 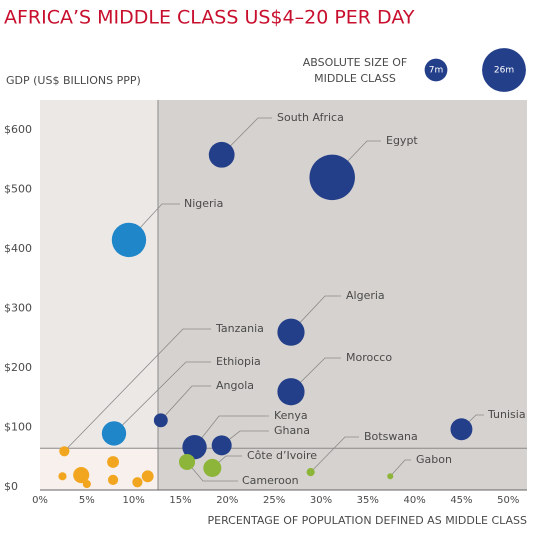 What do you see at coordinates (209, 18) in the screenshot?
I see `chart-title: AFRICA’S MIDDLE CLASS US$4–20 PER DAY` at bounding box center [209, 18].